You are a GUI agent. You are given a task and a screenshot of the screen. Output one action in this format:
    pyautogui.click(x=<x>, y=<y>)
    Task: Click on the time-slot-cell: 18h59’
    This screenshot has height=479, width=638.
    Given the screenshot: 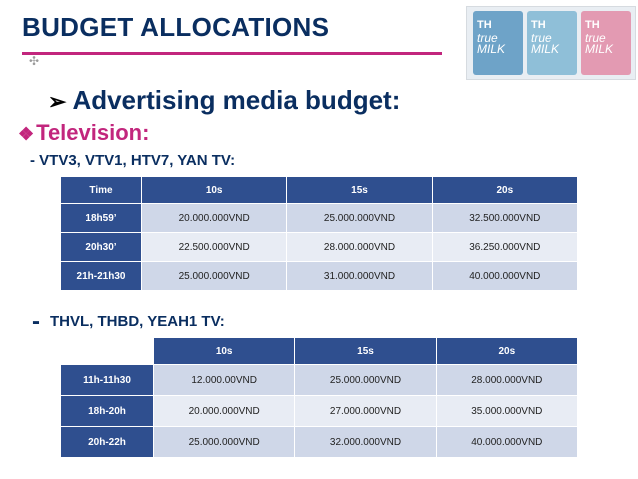 What is the action you would take?
    pyautogui.click(x=101, y=218)
    